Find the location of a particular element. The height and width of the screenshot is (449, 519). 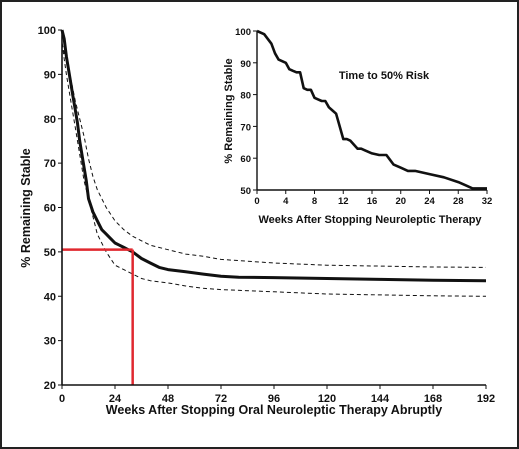

y-tick-label: 40 is located at coordinates (50, 297).